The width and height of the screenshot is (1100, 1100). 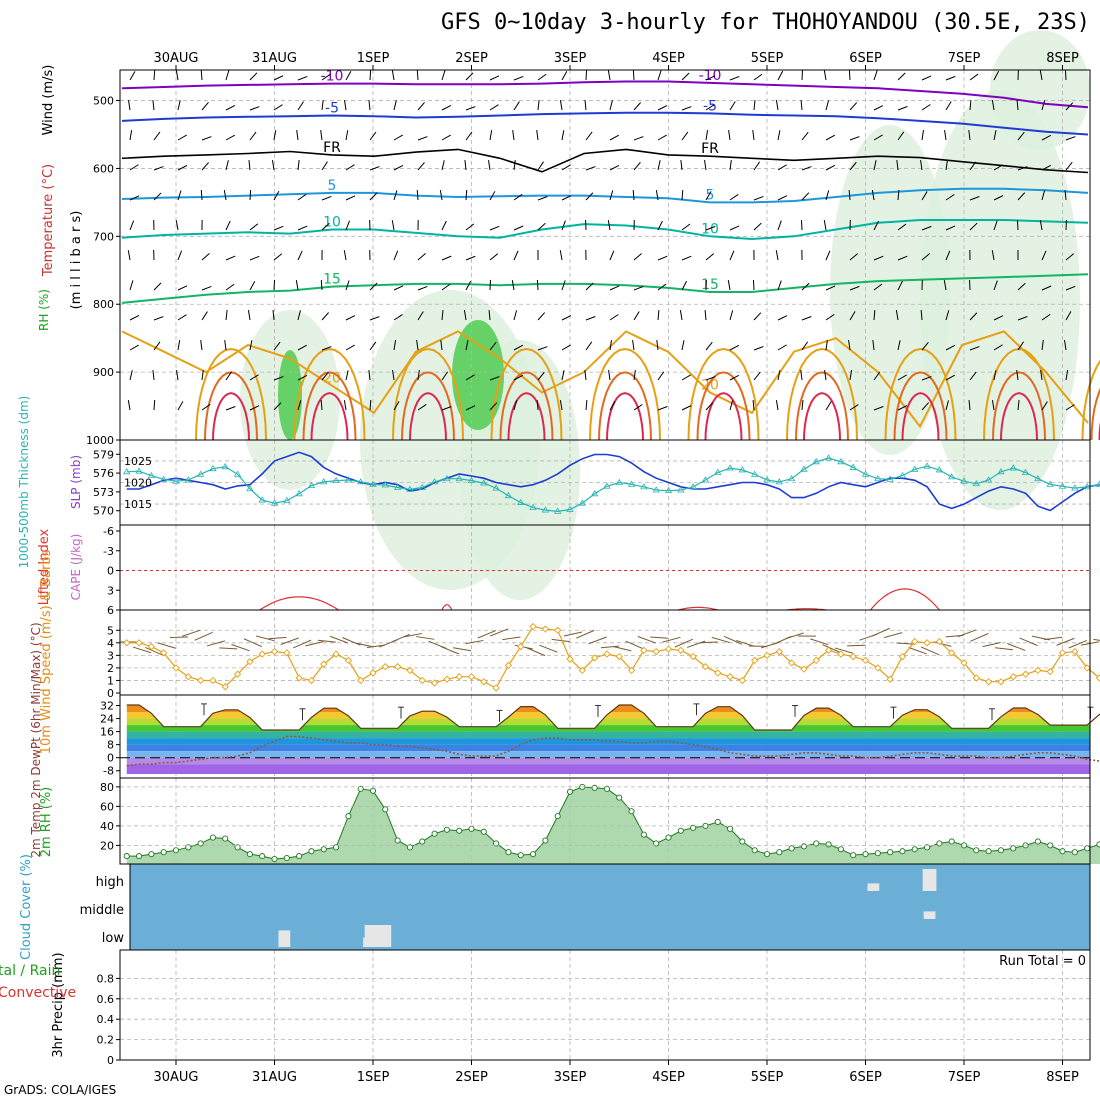 I want to click on isotherm-label: 5, so click(x=710, y=195).